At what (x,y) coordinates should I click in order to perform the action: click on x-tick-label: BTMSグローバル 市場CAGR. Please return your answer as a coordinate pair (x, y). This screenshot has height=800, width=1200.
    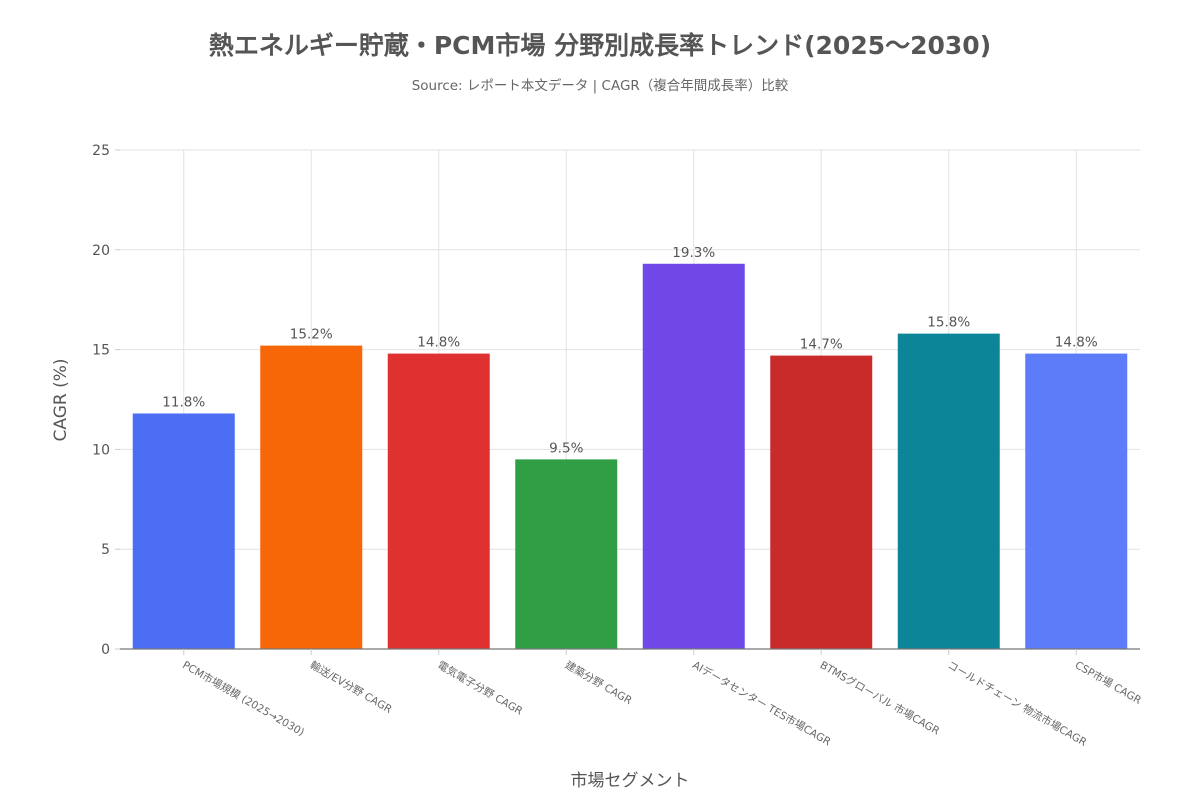
    Looking at the image, I should click on (880, 697).